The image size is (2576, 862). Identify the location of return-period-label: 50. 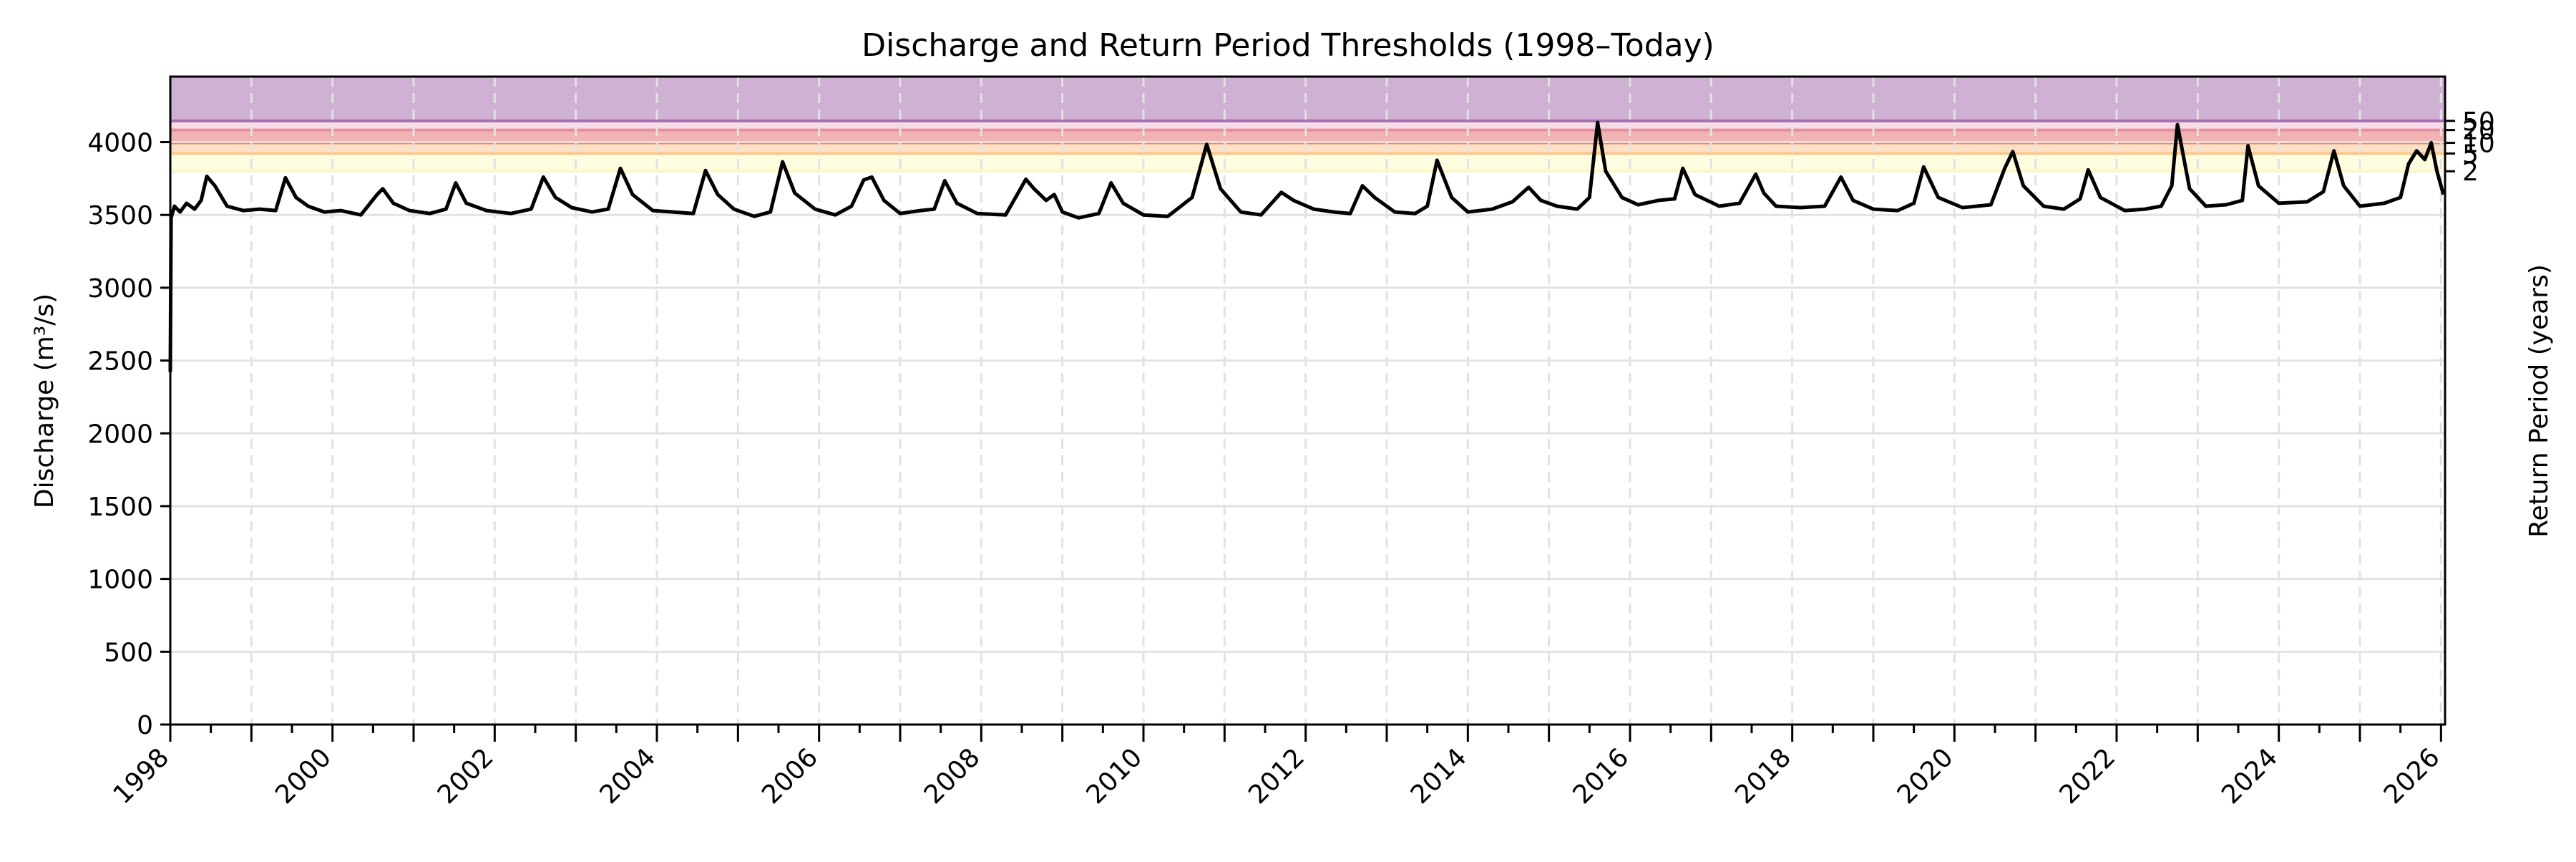
(2478, 122).